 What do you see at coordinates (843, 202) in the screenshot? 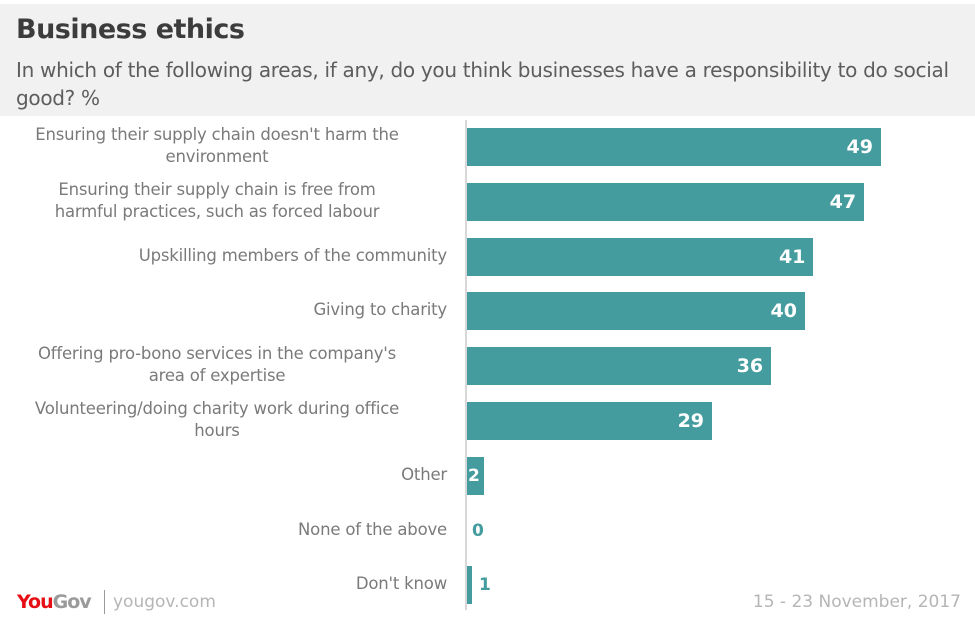
I see `data-label: 47` at bounding box center [843, 202].